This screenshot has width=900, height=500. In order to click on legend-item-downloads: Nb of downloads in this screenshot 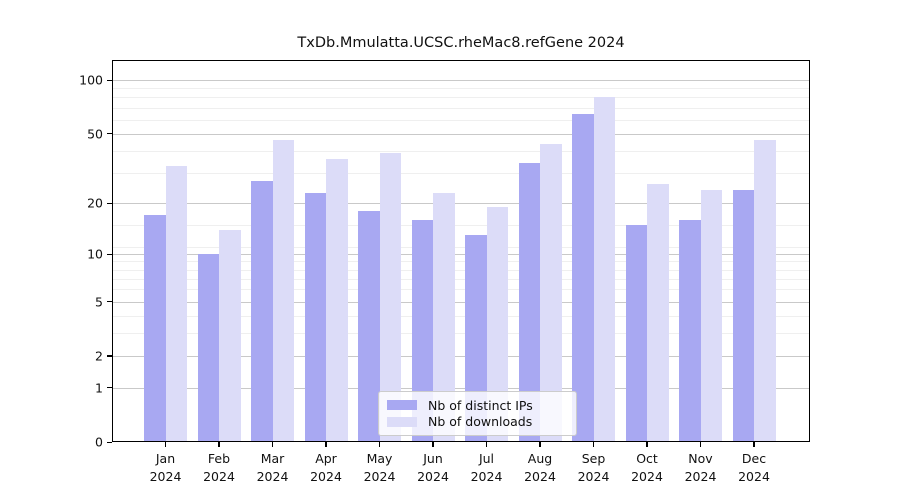, I will do `click(477, 421)`.